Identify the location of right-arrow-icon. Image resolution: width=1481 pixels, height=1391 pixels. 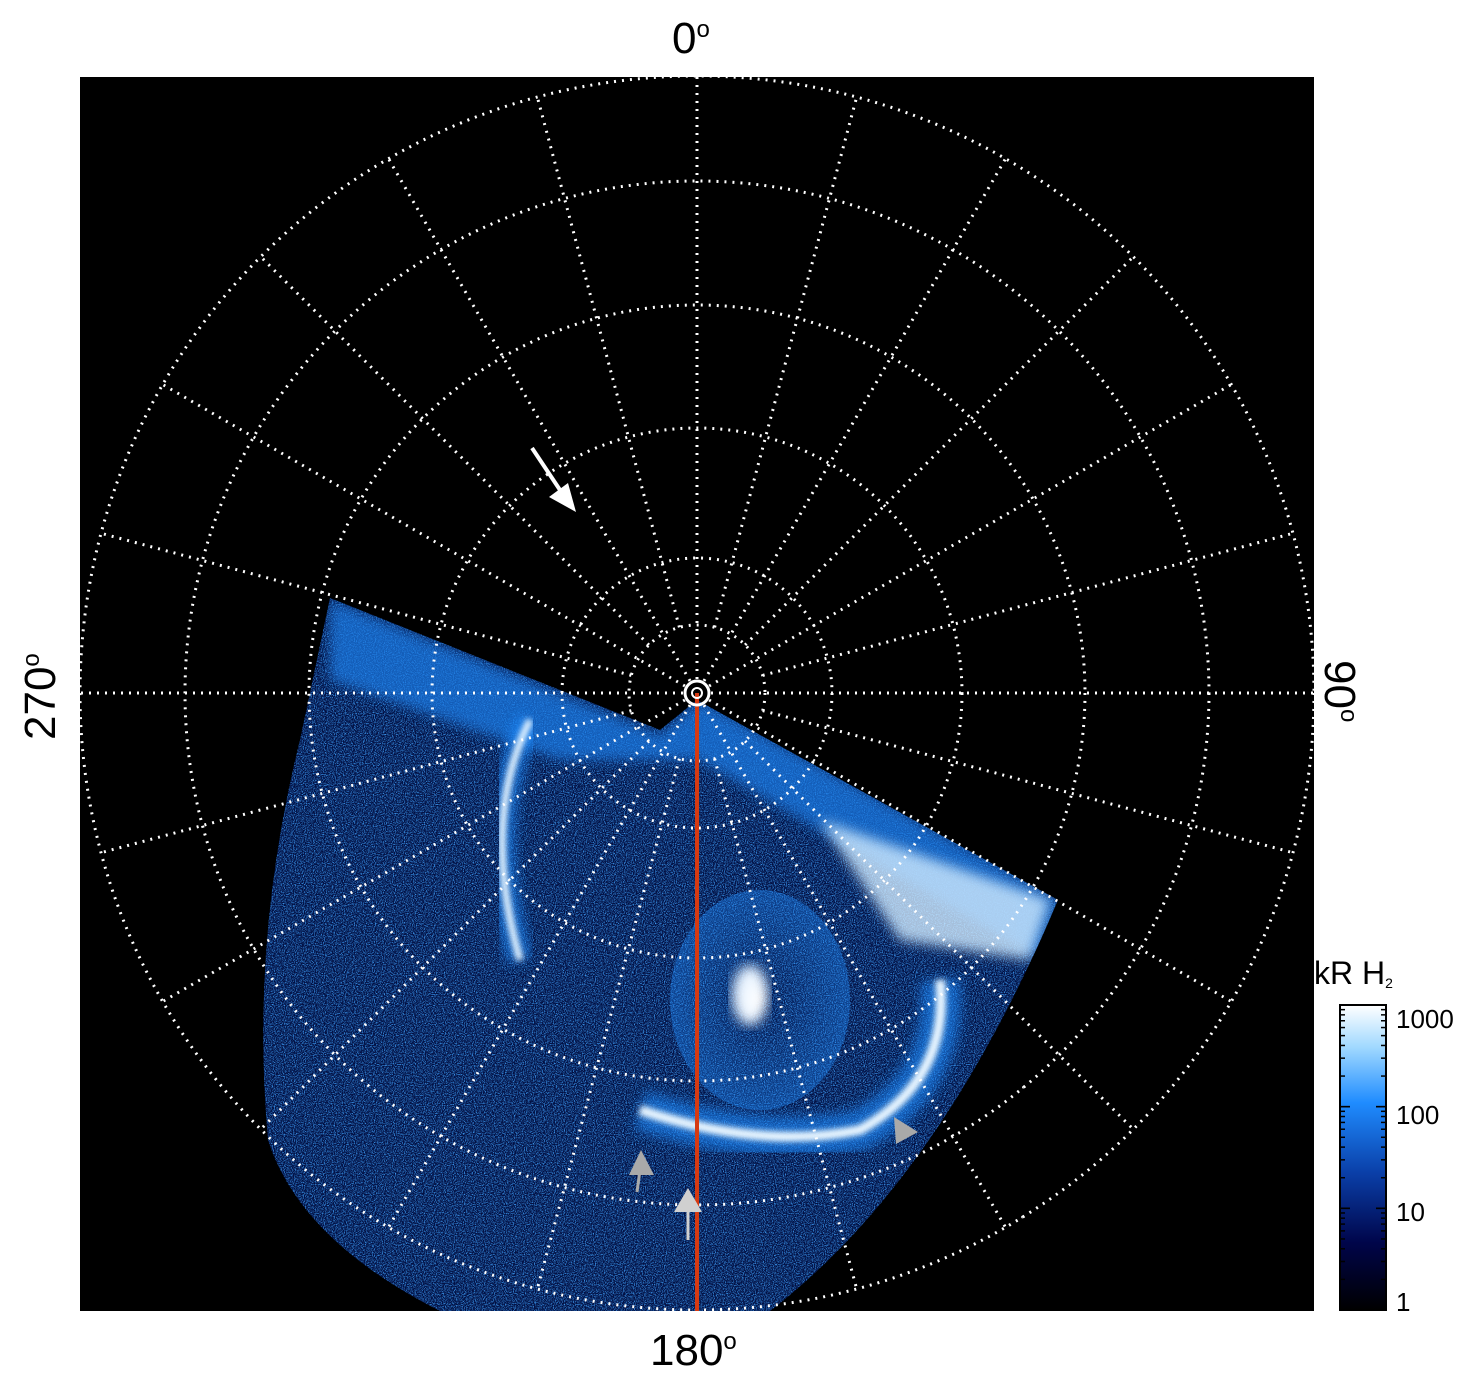
(906, 1130).